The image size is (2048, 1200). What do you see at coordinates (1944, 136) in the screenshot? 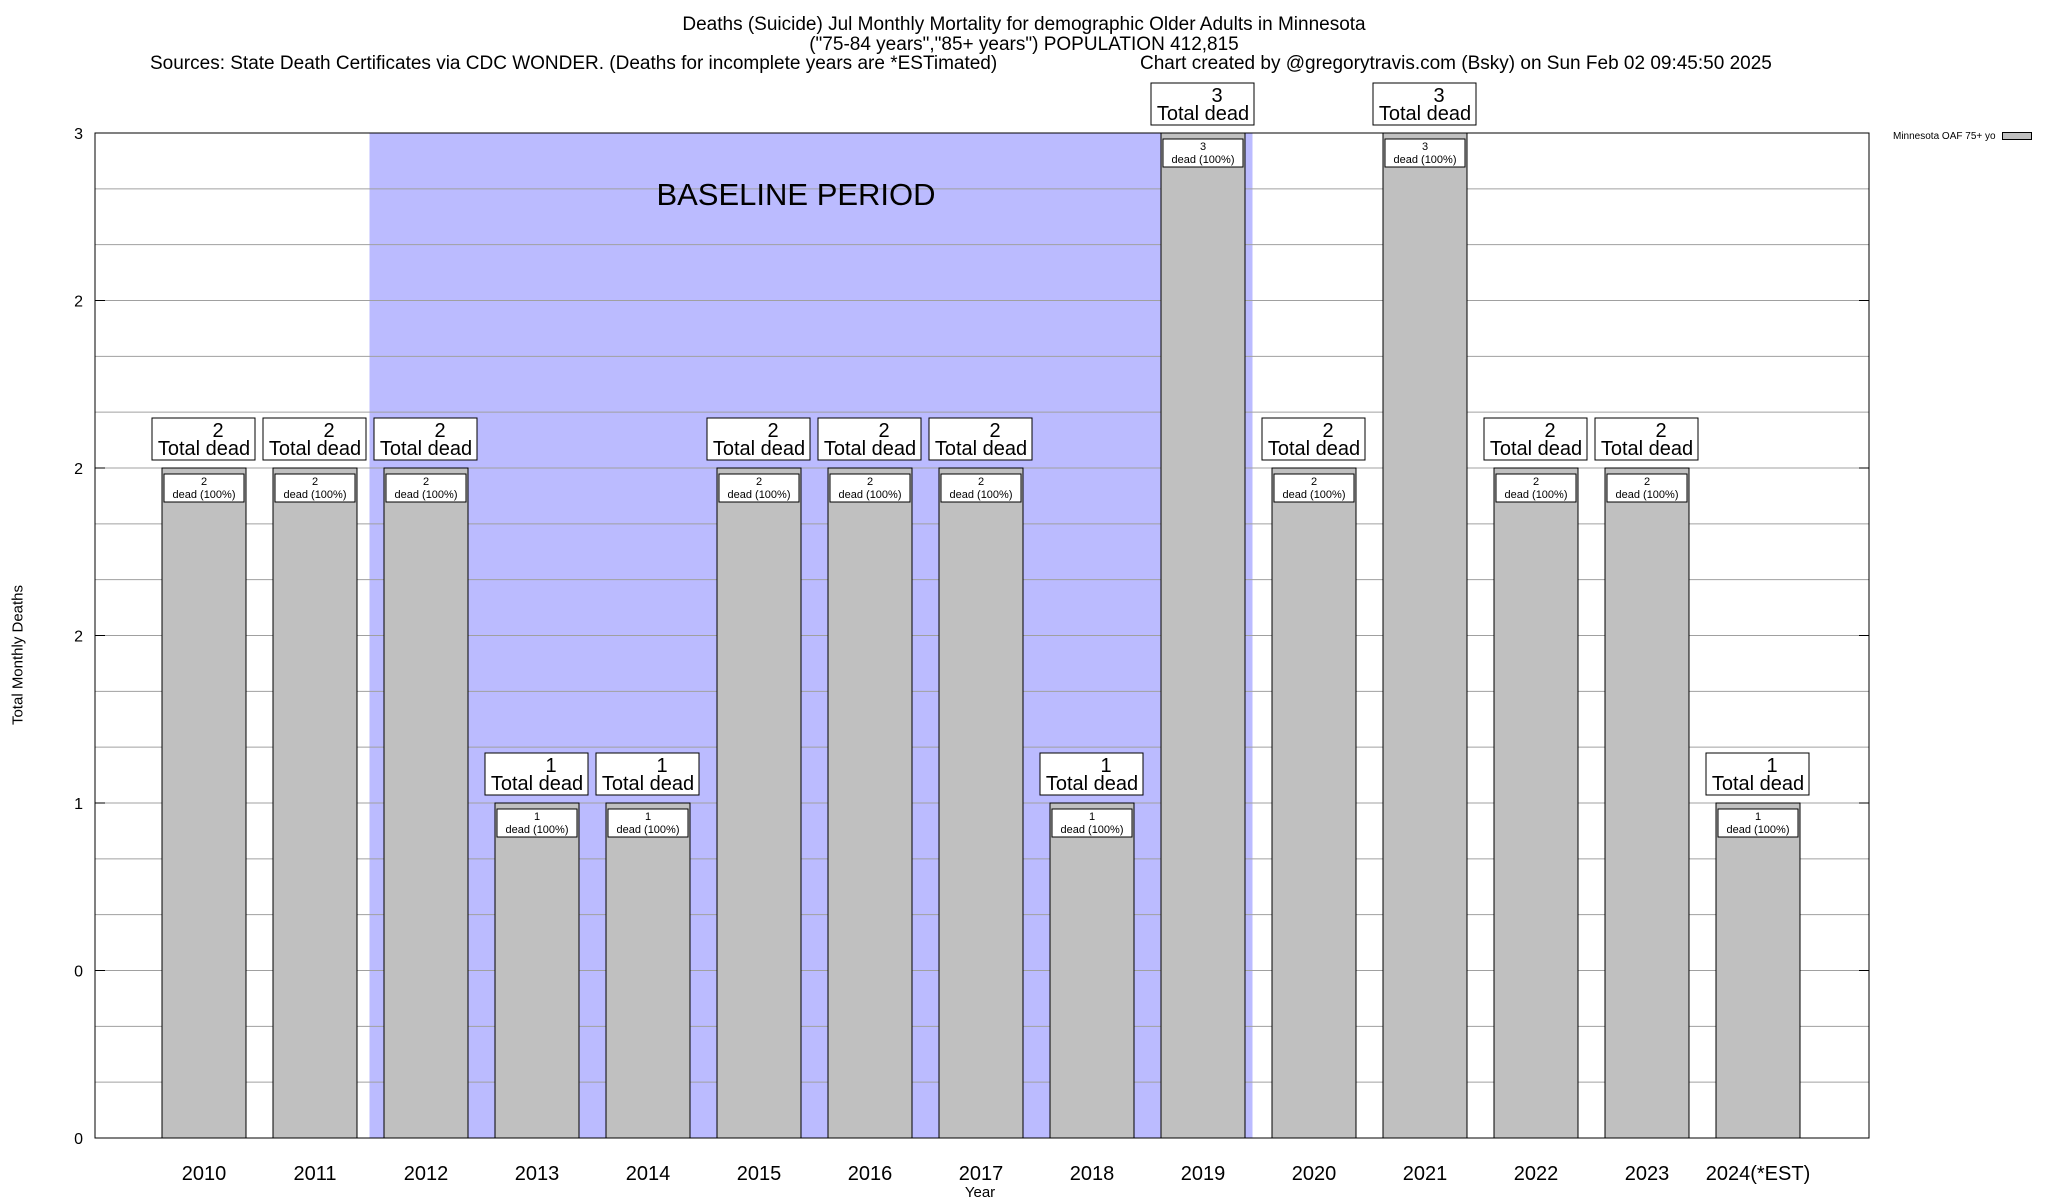
I see `legend-label: Minnesota OAF 75+ yo` at bounding box center [1944, 136].